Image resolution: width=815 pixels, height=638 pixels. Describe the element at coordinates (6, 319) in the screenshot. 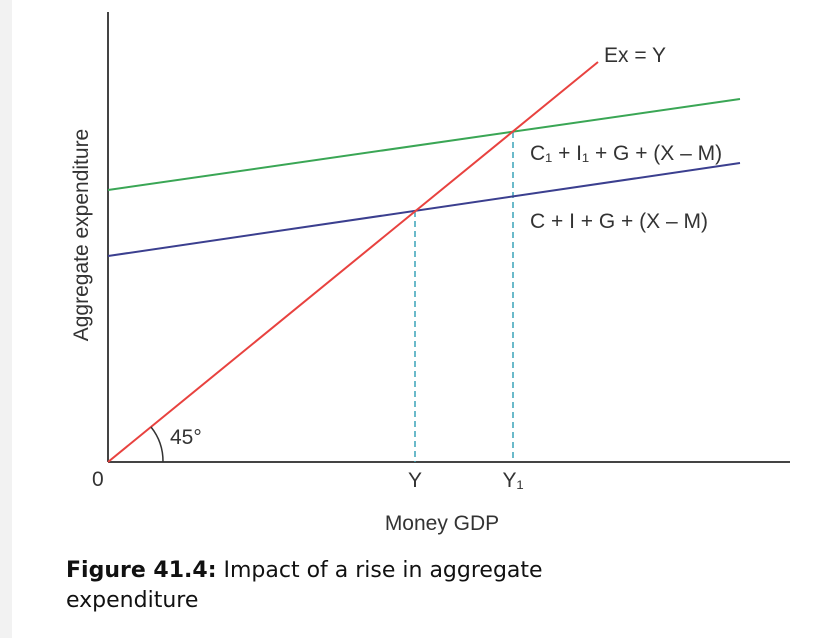

I see `side-strip` at that location.